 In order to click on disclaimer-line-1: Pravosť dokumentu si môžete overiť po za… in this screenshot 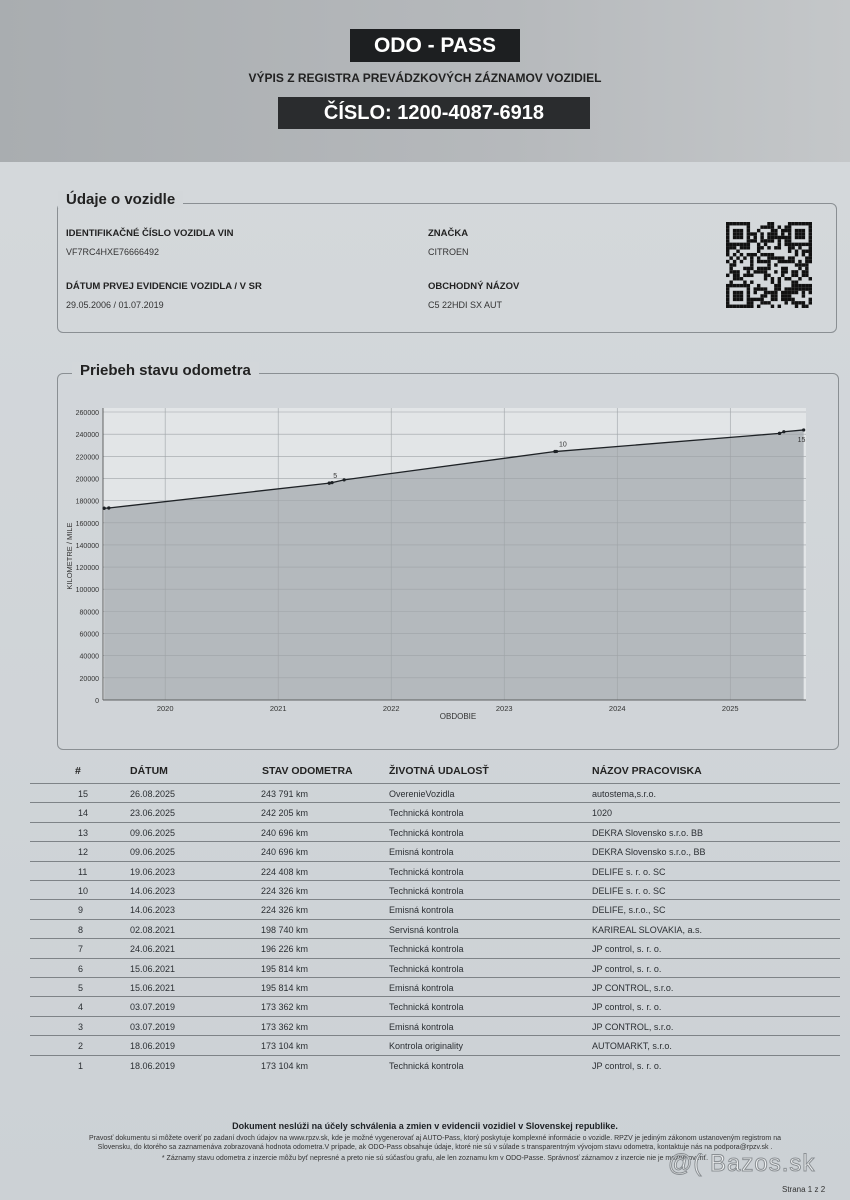, I will do `click(435, 1138)`.